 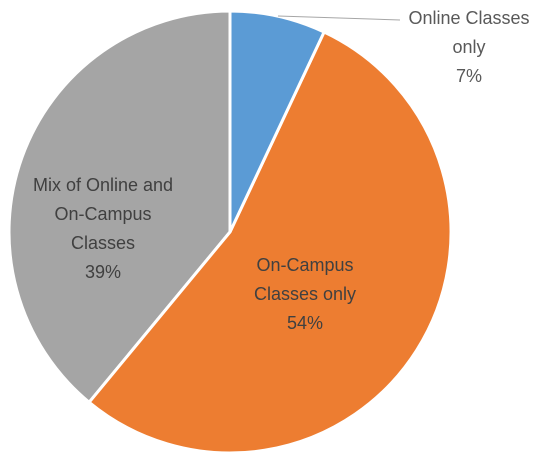 I want to click on category-label: Mix of Online and On-Campus Classes, so click(x=103, y=214).